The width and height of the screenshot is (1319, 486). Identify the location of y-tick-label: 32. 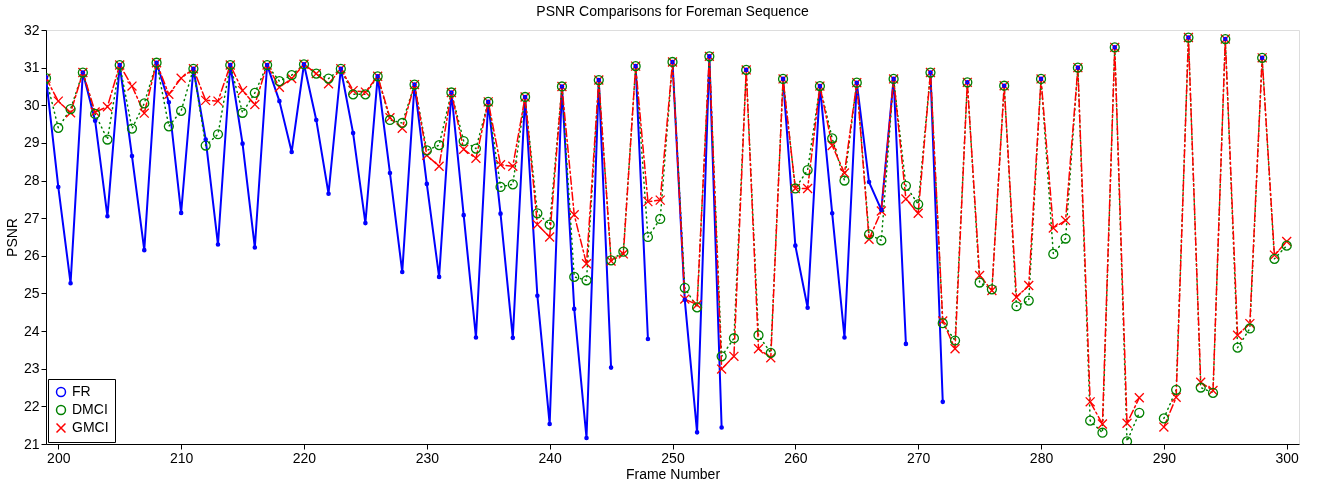
(31, 29).